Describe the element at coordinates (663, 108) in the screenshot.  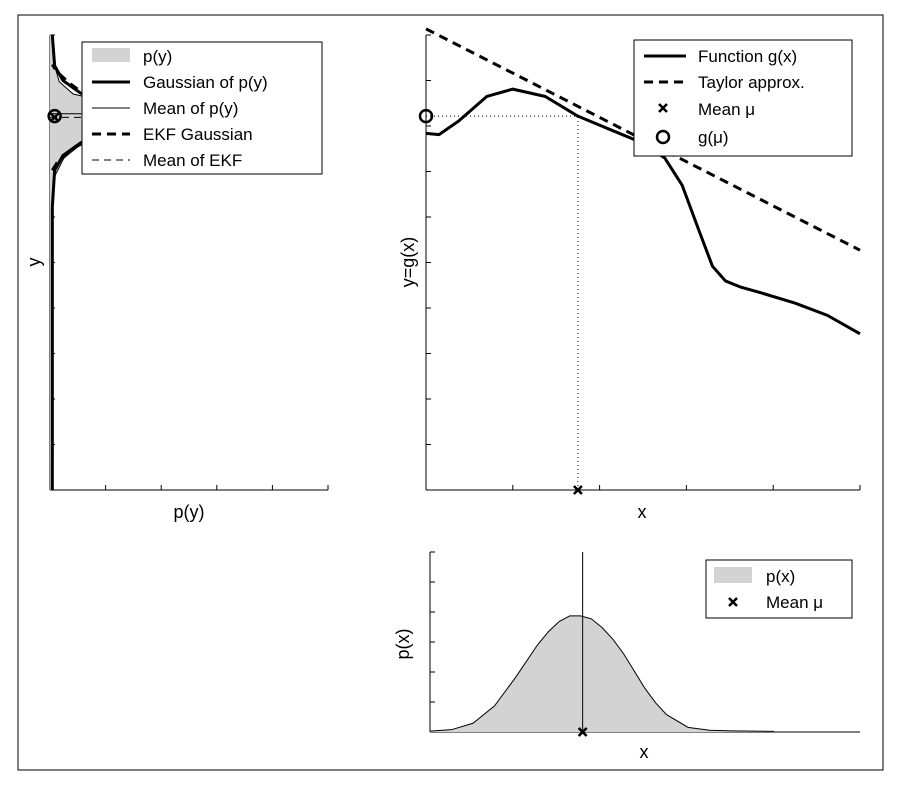
I see `legend-cross-marker` at that location.